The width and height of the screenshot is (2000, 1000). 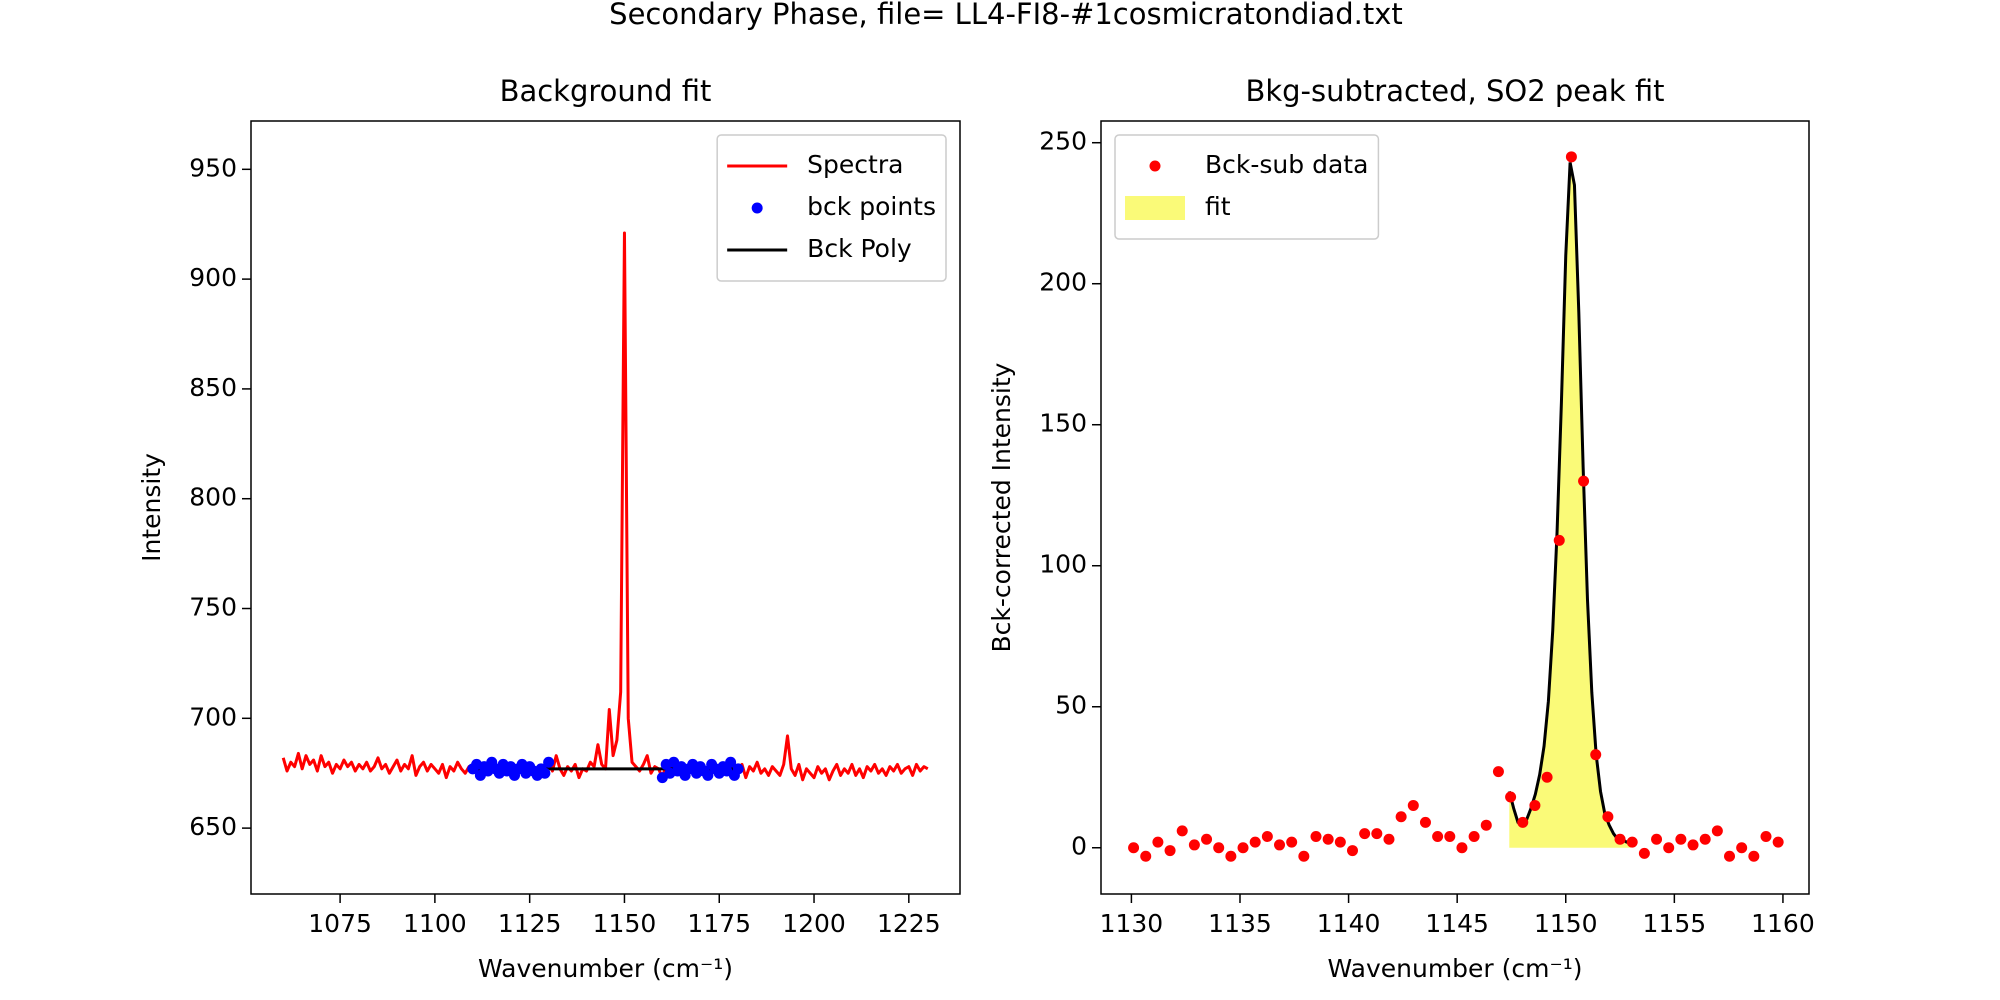 I want to click on legend-box, so click(x=831, y=208).